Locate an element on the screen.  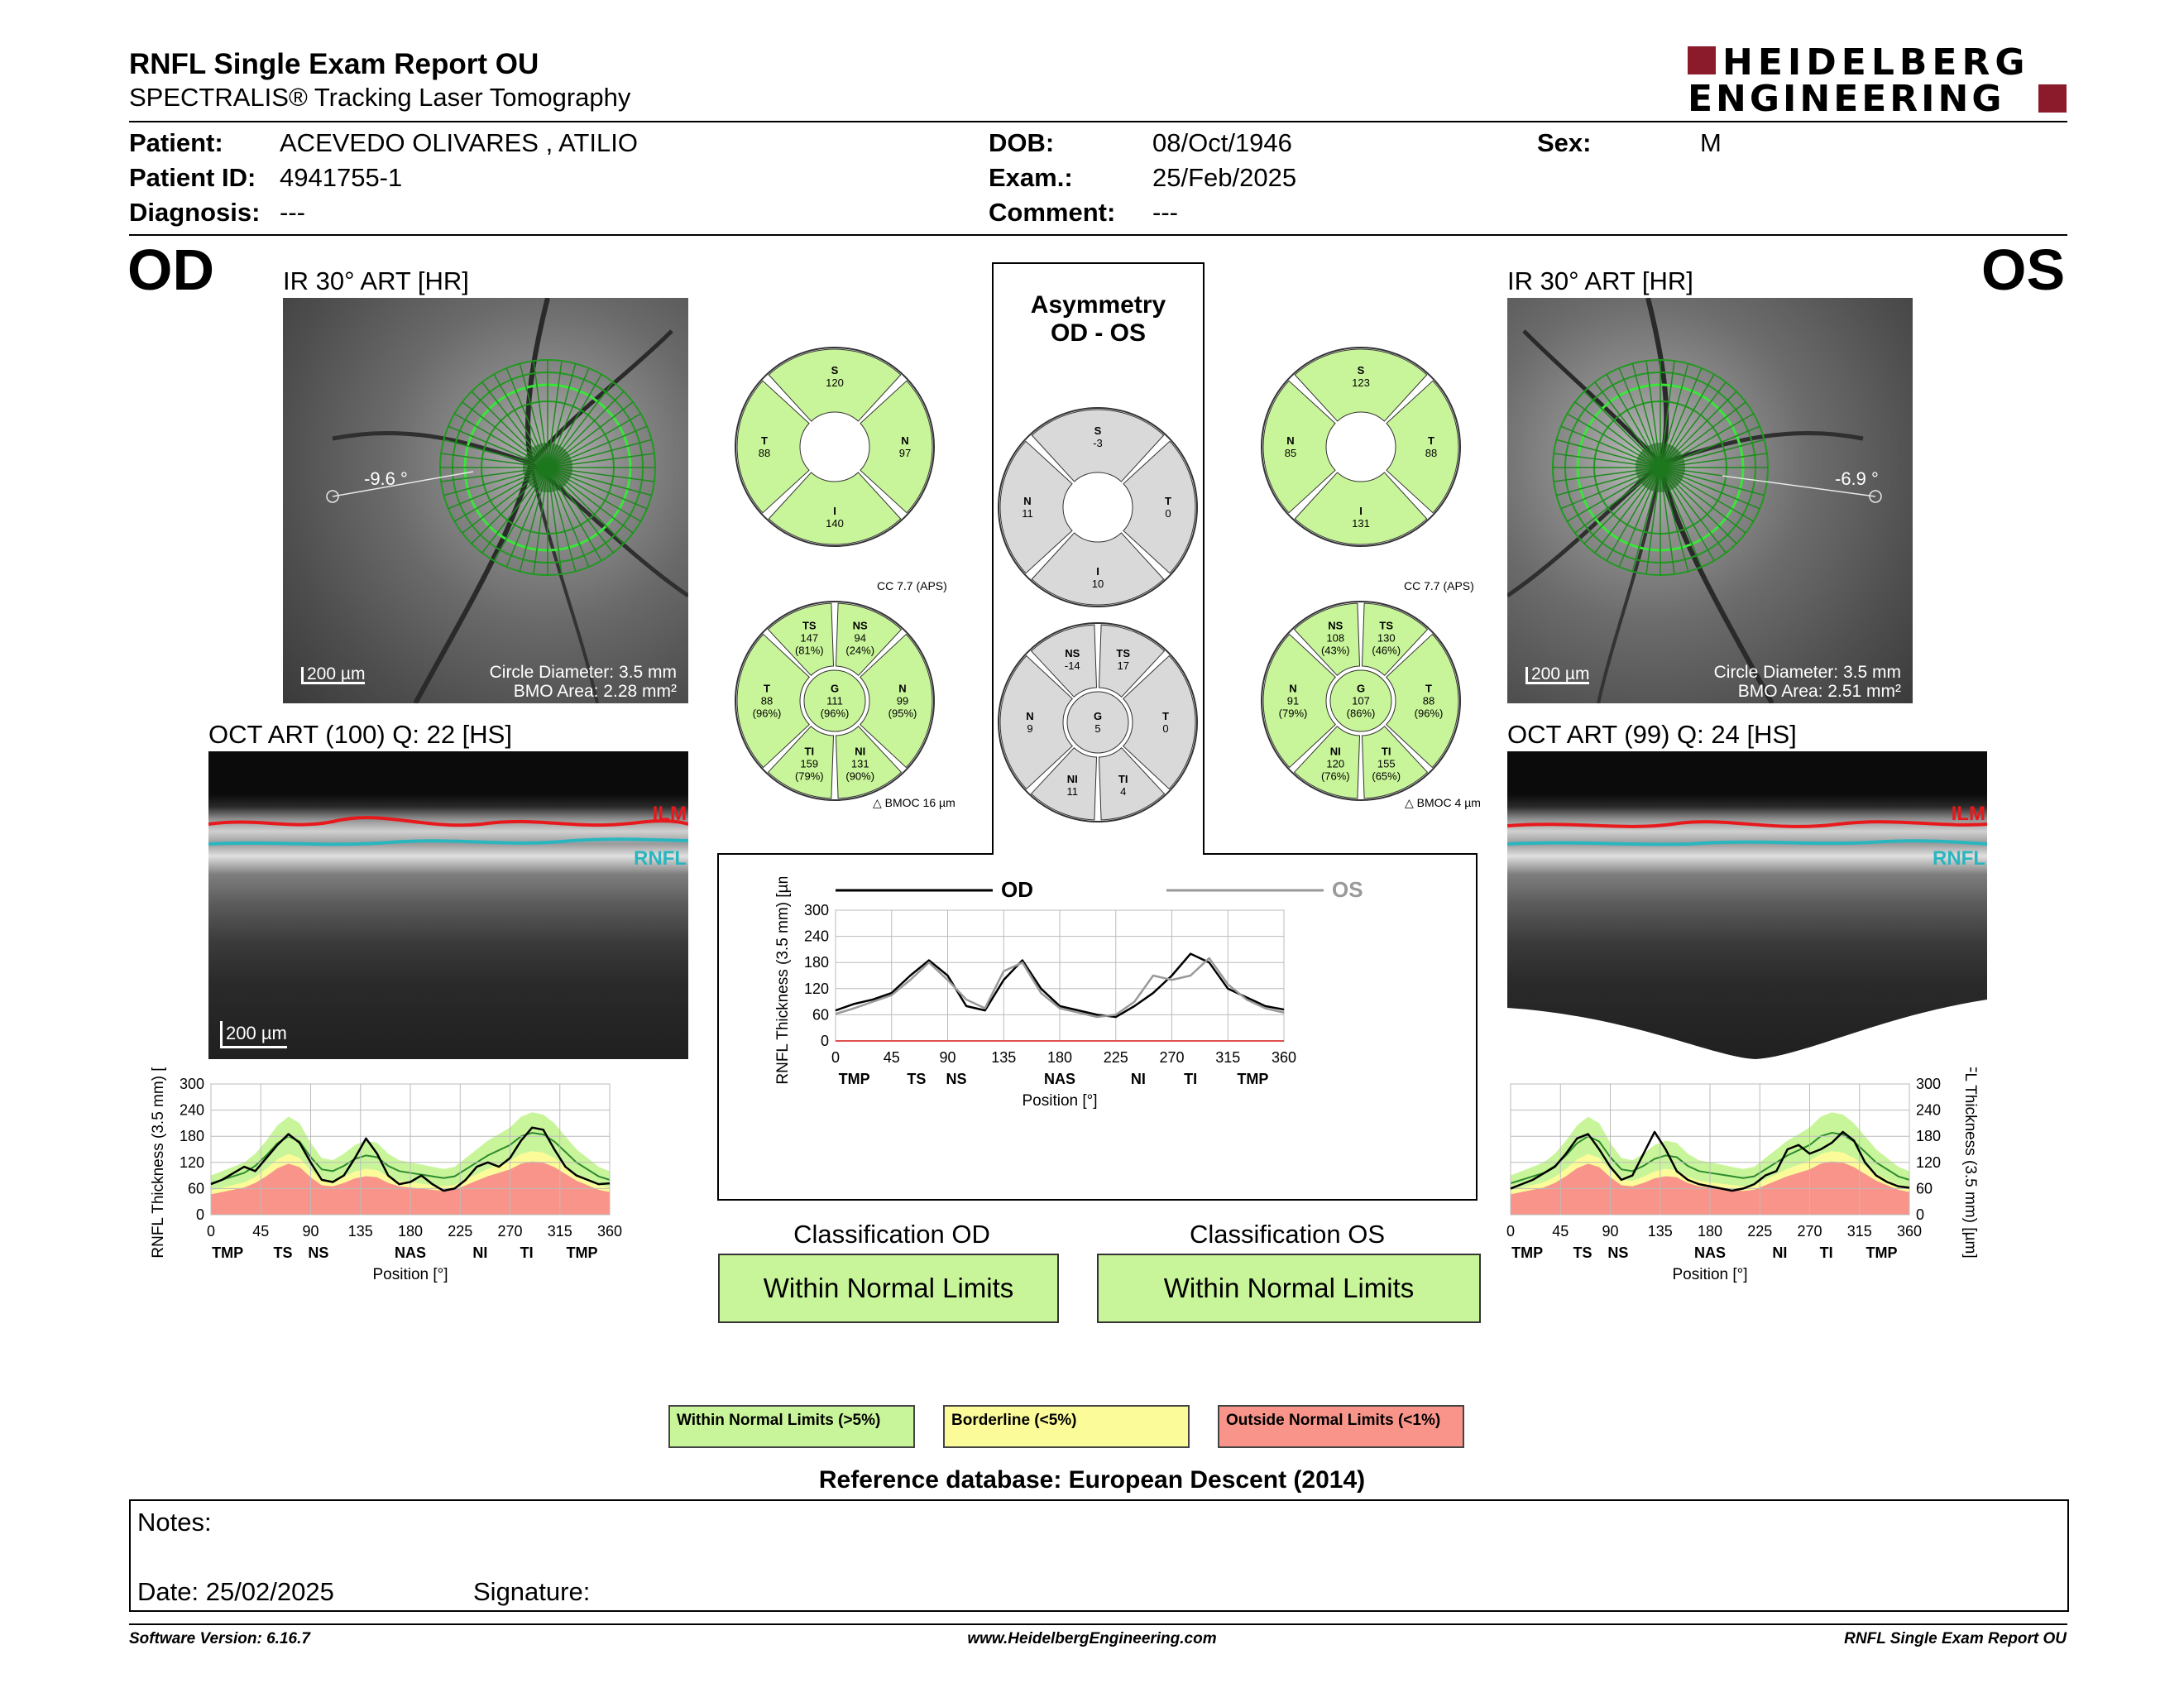
dob-value: 08/Oct/1946 is located at coordinates (1222, 142).